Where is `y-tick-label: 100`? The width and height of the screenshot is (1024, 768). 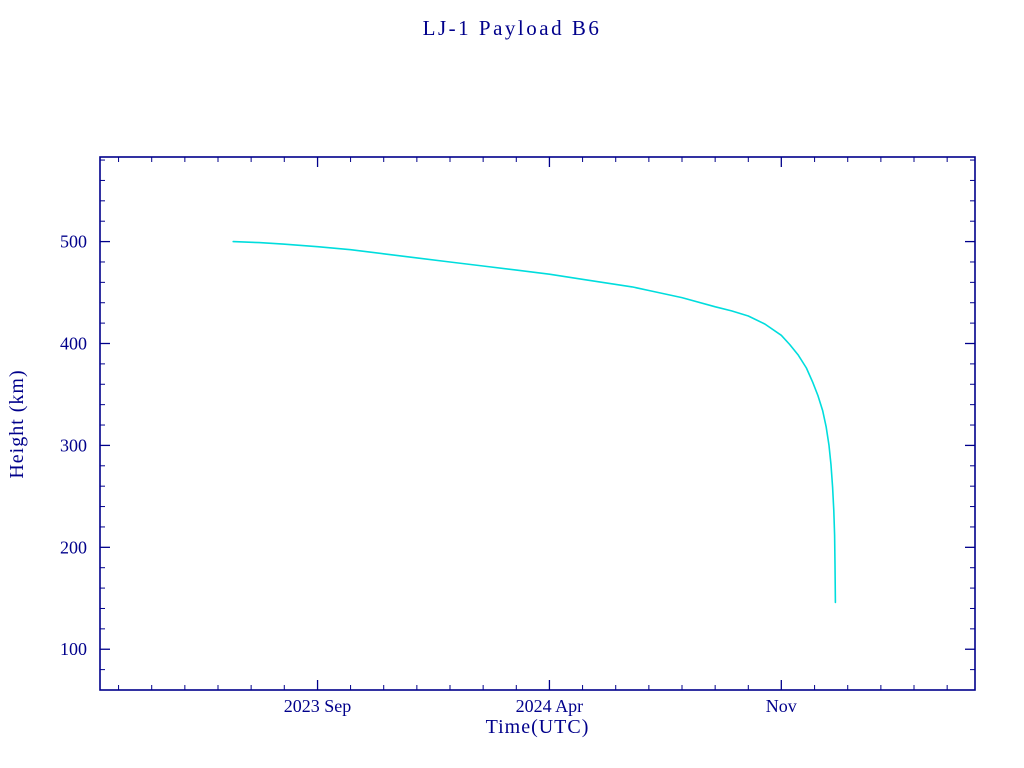
y-tick-label: 100 is located at coordinates (73, 649).